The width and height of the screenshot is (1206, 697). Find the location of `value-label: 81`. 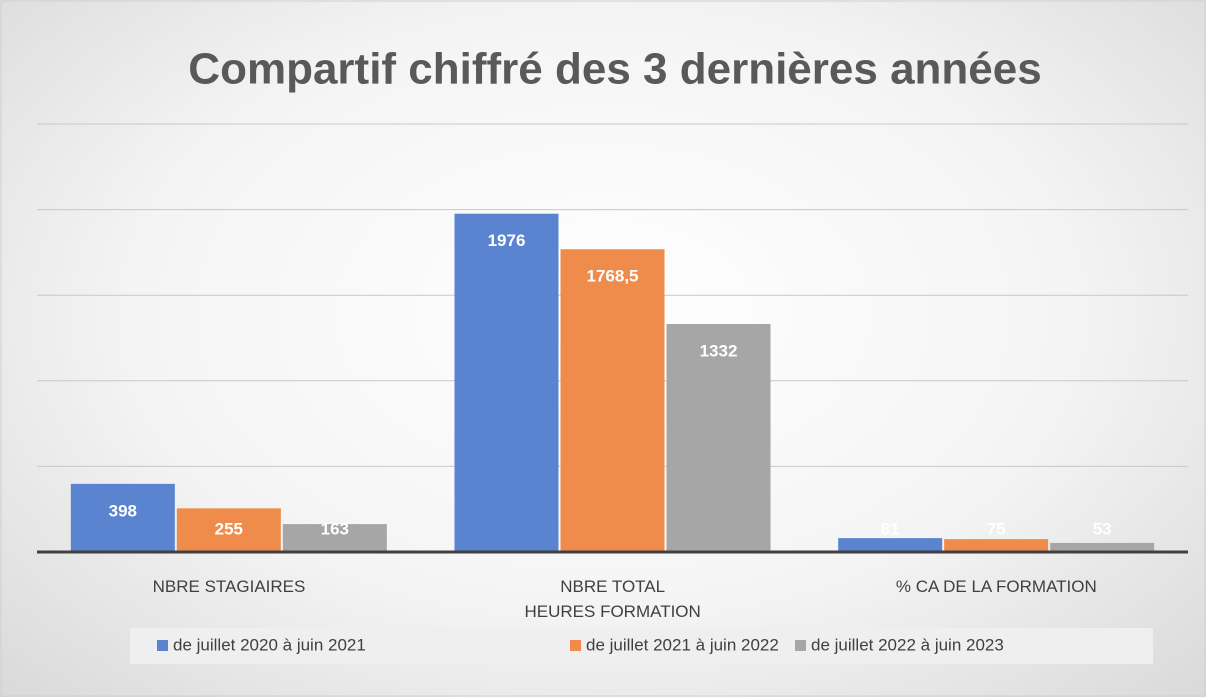

value-label: 81 is located at coordinates (890, 528).